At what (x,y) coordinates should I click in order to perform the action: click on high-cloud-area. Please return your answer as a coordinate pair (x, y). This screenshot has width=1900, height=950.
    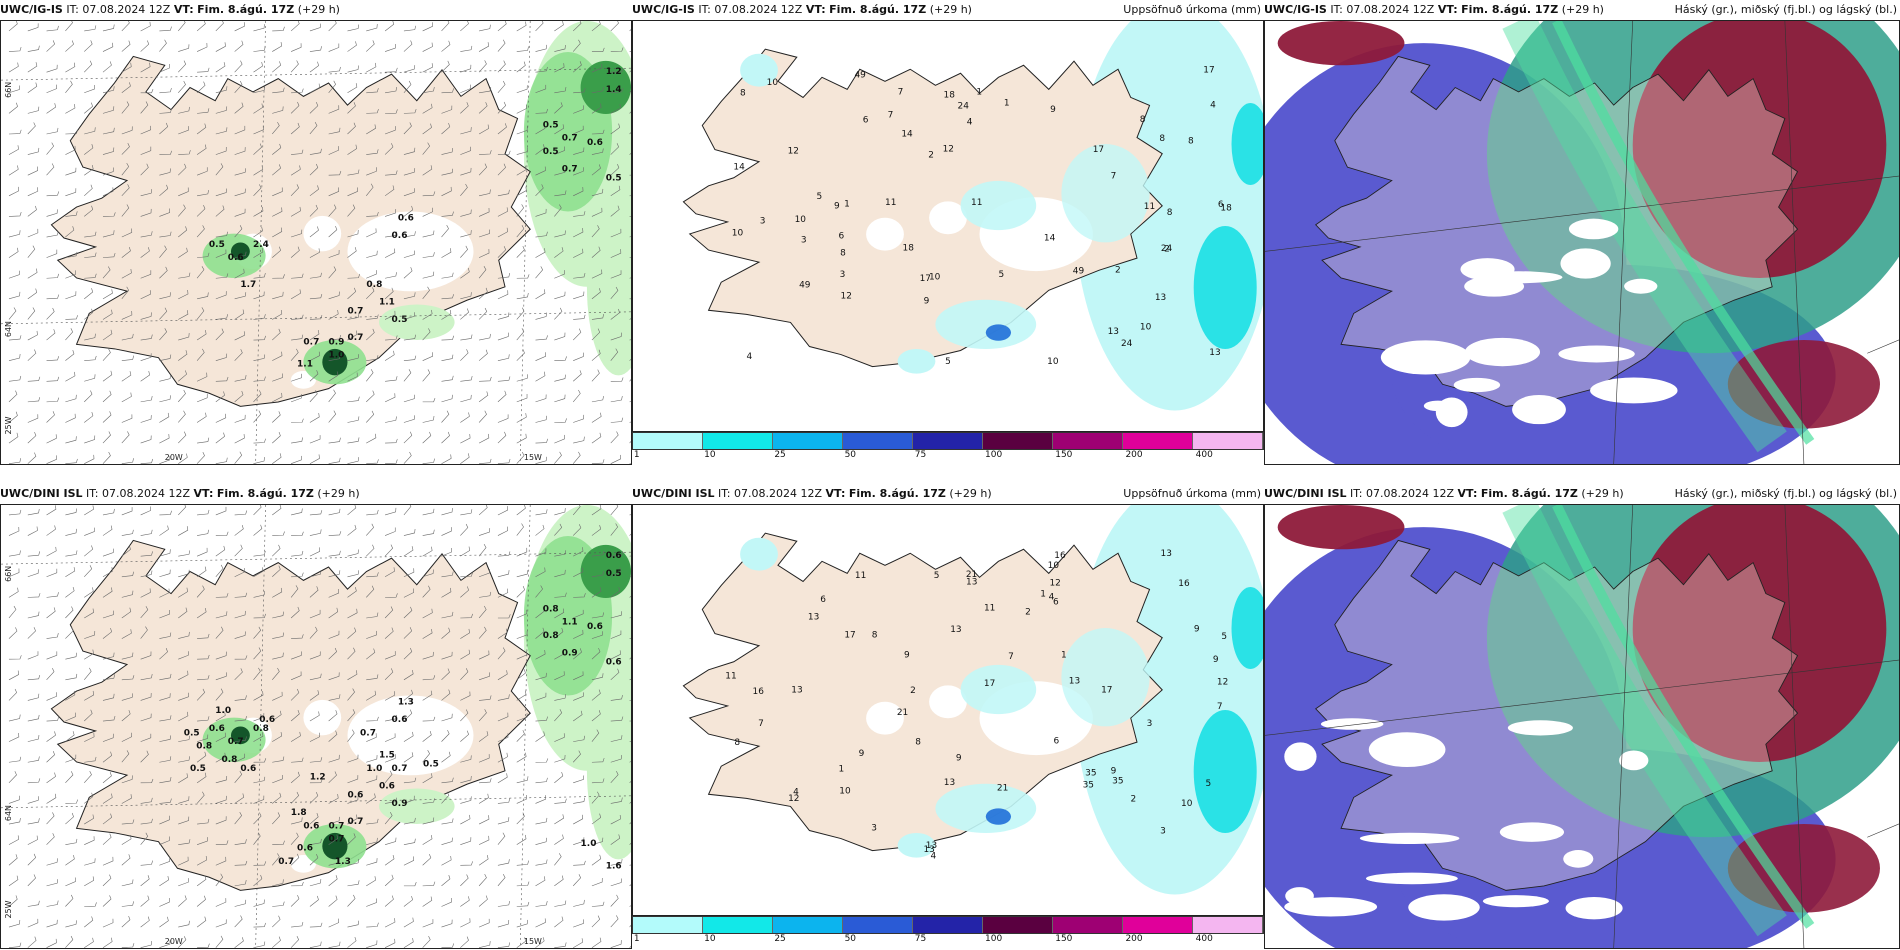
    Looking at the image, I should click on (1341, 43).